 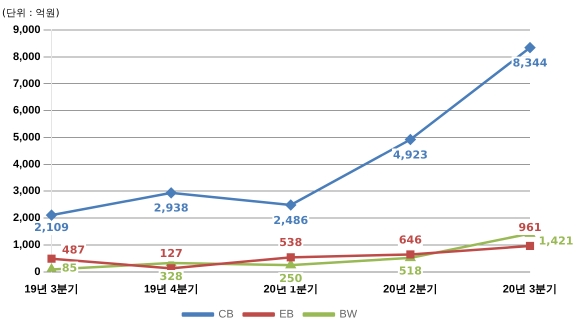 I want to click on data-label: 8,344, so click(x=530, y=63).